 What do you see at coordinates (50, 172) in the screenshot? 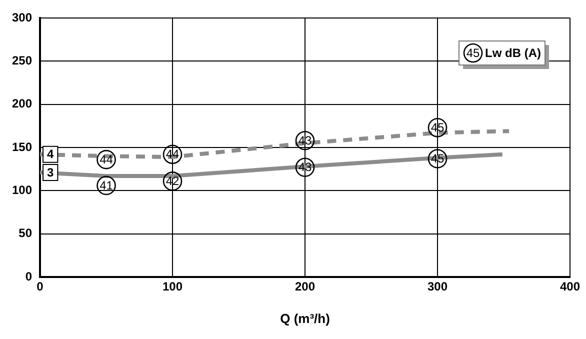
I see `legend-label: 3` at bounding box center [50, 172].